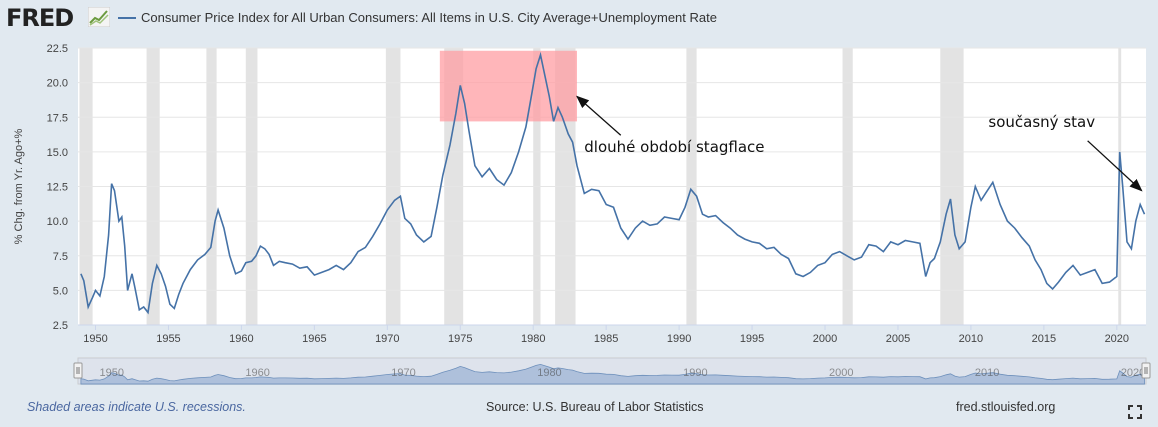 Image resolution: width=1158 pixels, height=427 pixels. I want to click on y-tick-label: 20.0, so click(57, 84).